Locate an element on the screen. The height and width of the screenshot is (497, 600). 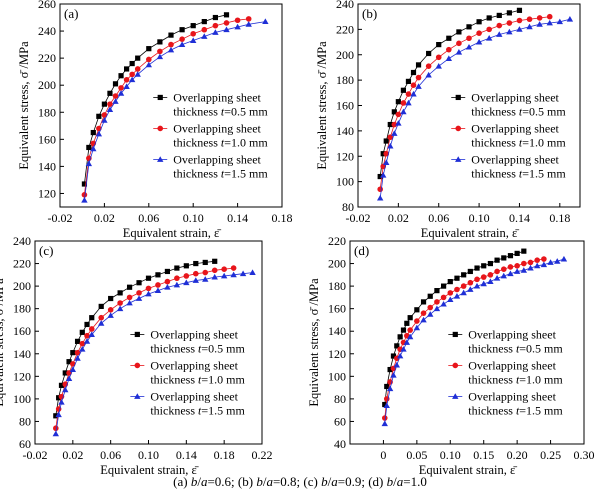
y-tick-label: 80 is located at coordinates (348, 207).